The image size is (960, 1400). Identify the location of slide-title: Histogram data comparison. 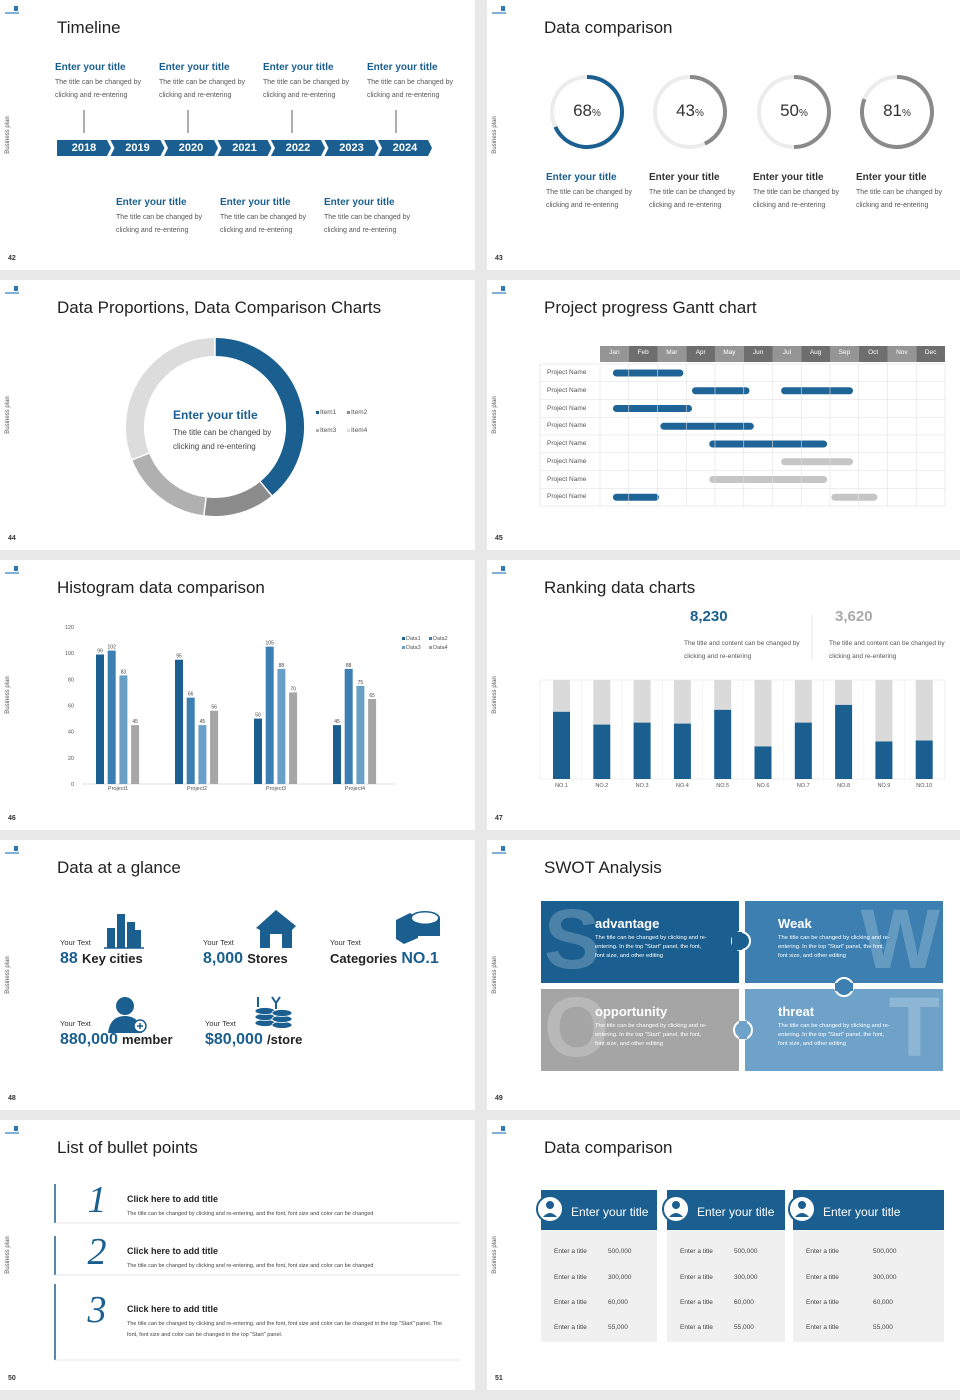
(161, 587).